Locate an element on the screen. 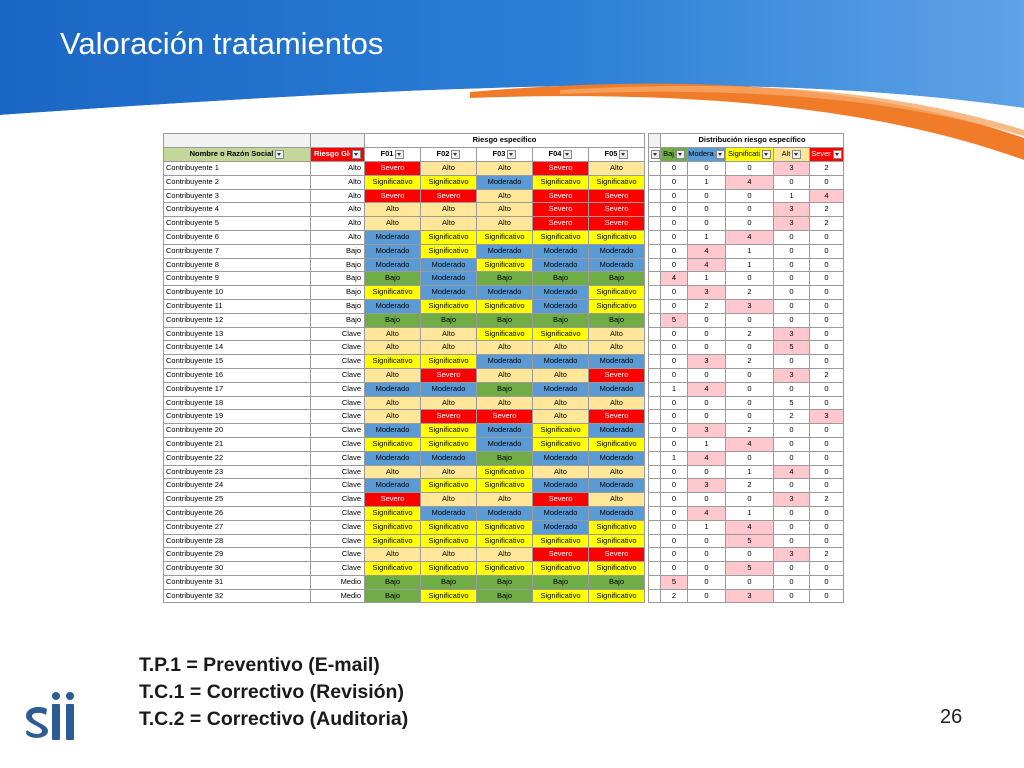 Image resolution: width=1024 pixels, height=768 pixels. cell-name: Contribuyente 2 is located at coordinates (237, 182).